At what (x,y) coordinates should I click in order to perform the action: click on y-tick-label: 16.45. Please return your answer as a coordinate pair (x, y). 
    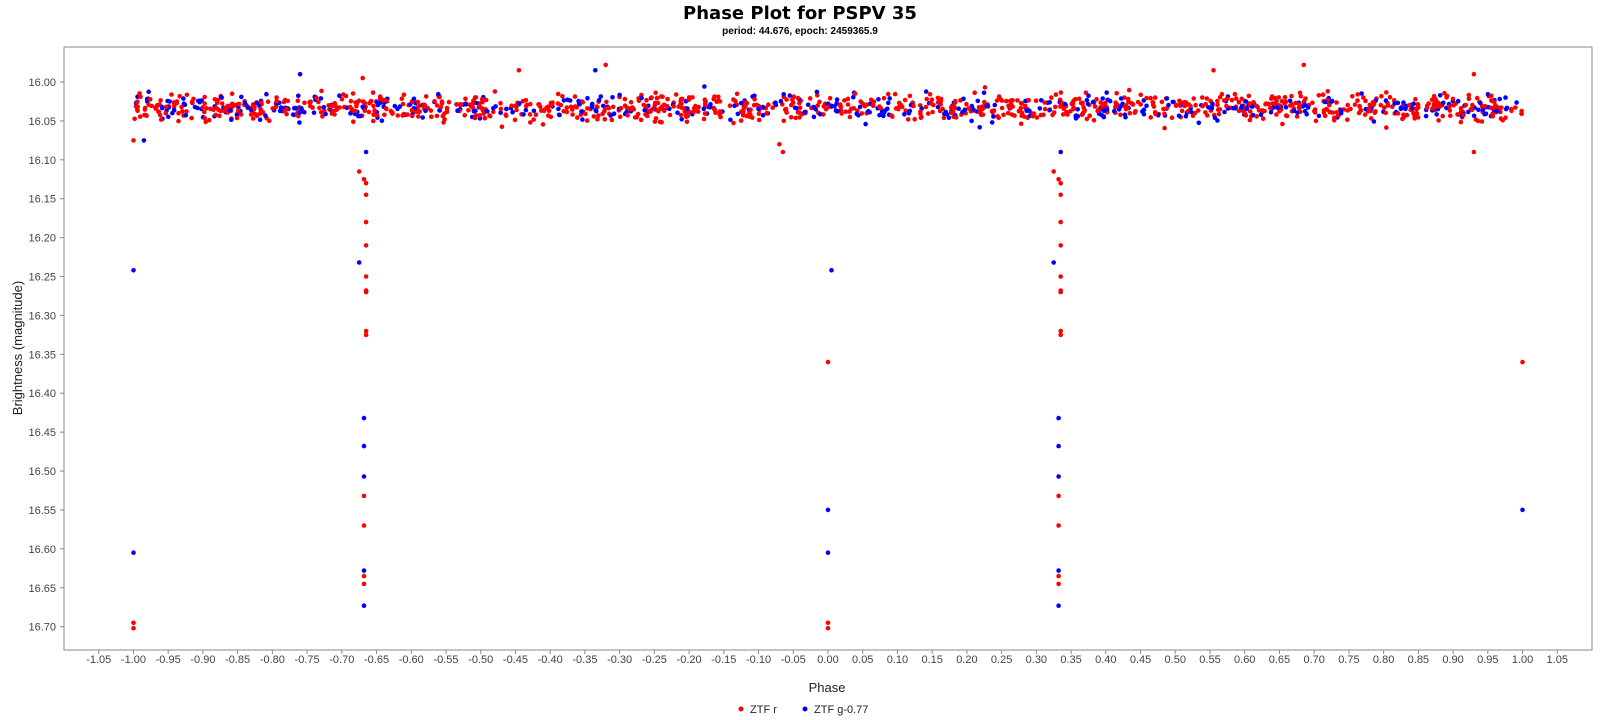
    Looking at the image, I should click on (42, 433).